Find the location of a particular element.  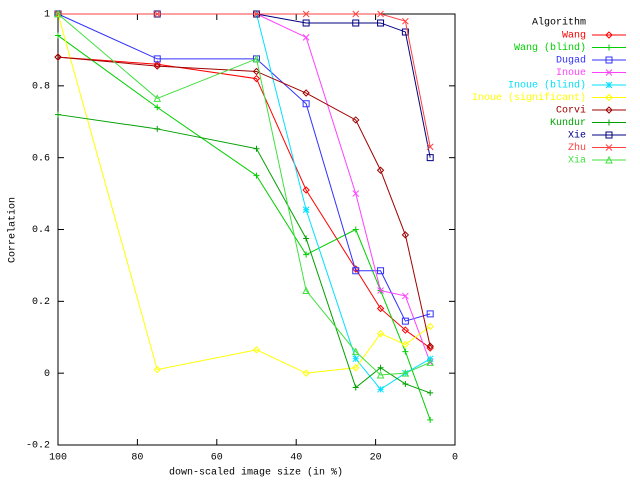

legend-label: Dugad is located at coordinates (571, 61).